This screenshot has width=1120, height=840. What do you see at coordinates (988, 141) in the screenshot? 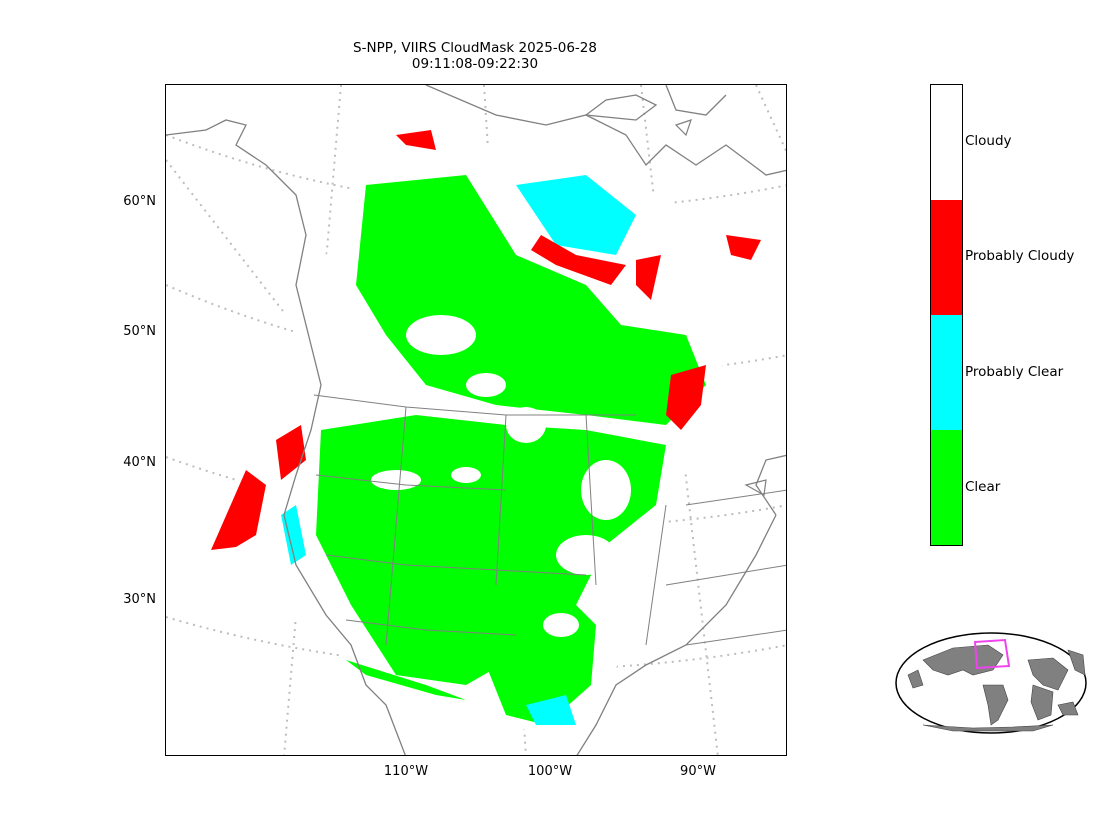
I see `legend-label-cloudy: Cloudy` at bounding box center [988, 141].